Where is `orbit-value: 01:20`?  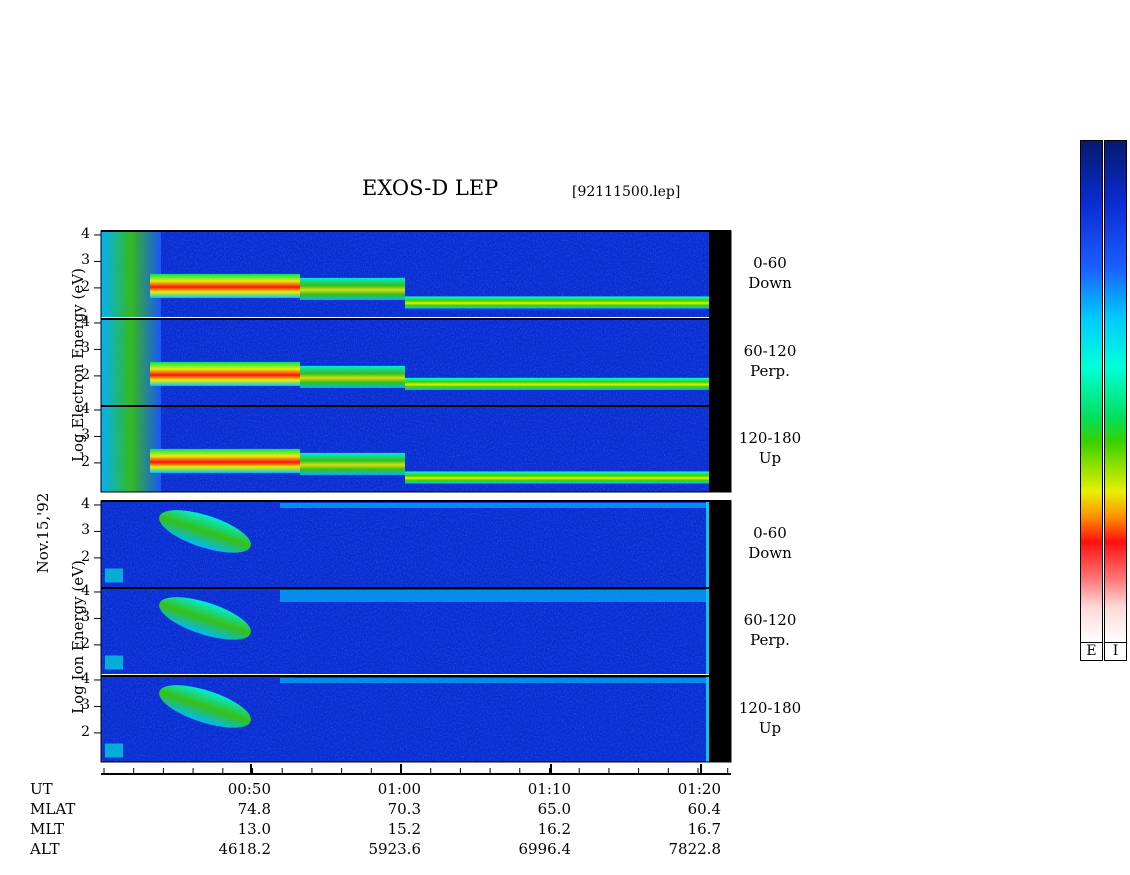
orbit-value: 01:20 is located at coordinates (699, 789).